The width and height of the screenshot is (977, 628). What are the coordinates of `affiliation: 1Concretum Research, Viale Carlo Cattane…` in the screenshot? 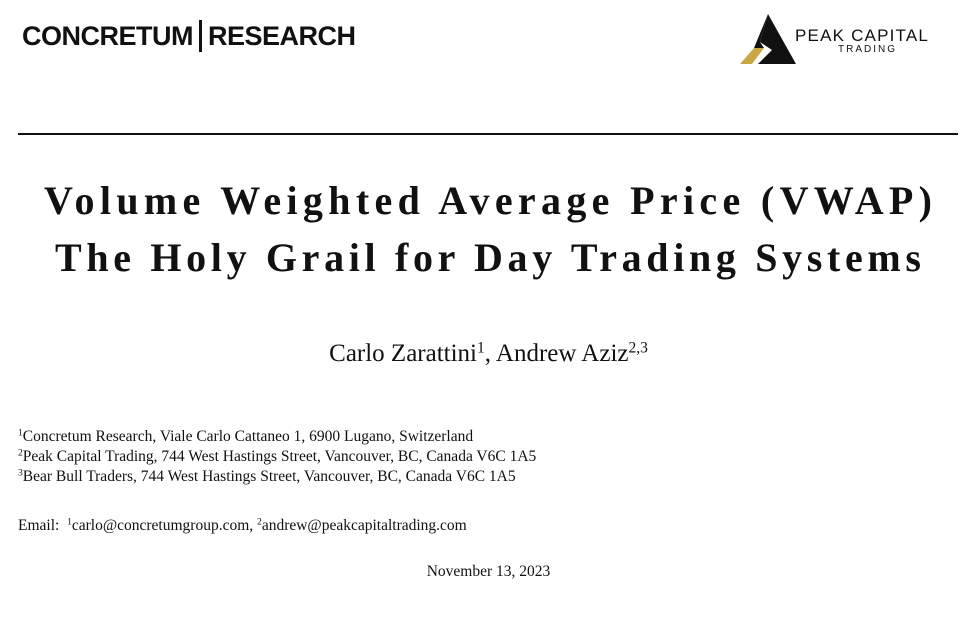 It's located at (245, 437).